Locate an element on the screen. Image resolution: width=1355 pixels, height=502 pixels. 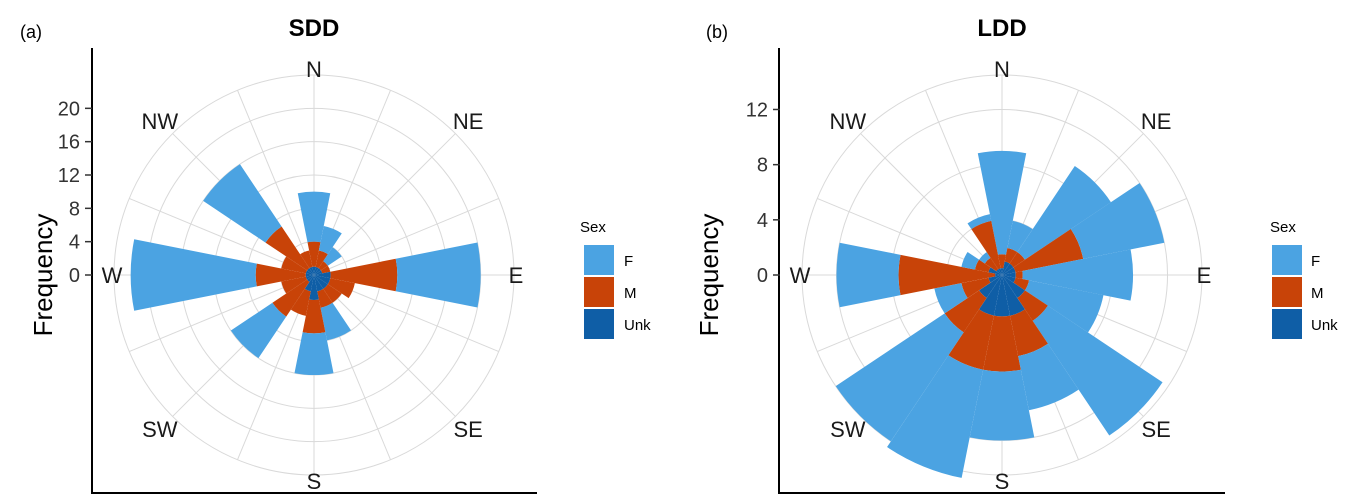
y-tick-label: 8 is located at coordinates (762, 166).